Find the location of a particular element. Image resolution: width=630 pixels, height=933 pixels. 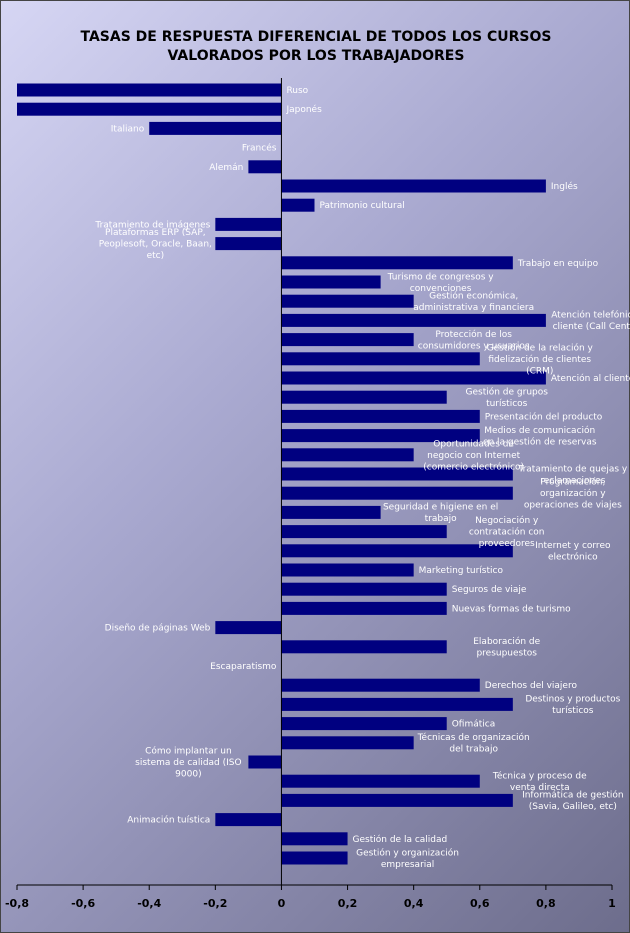

chart-title-line-2: VALORADOS POR LOS TRABAJADORES is located at coordinates (316, 56).